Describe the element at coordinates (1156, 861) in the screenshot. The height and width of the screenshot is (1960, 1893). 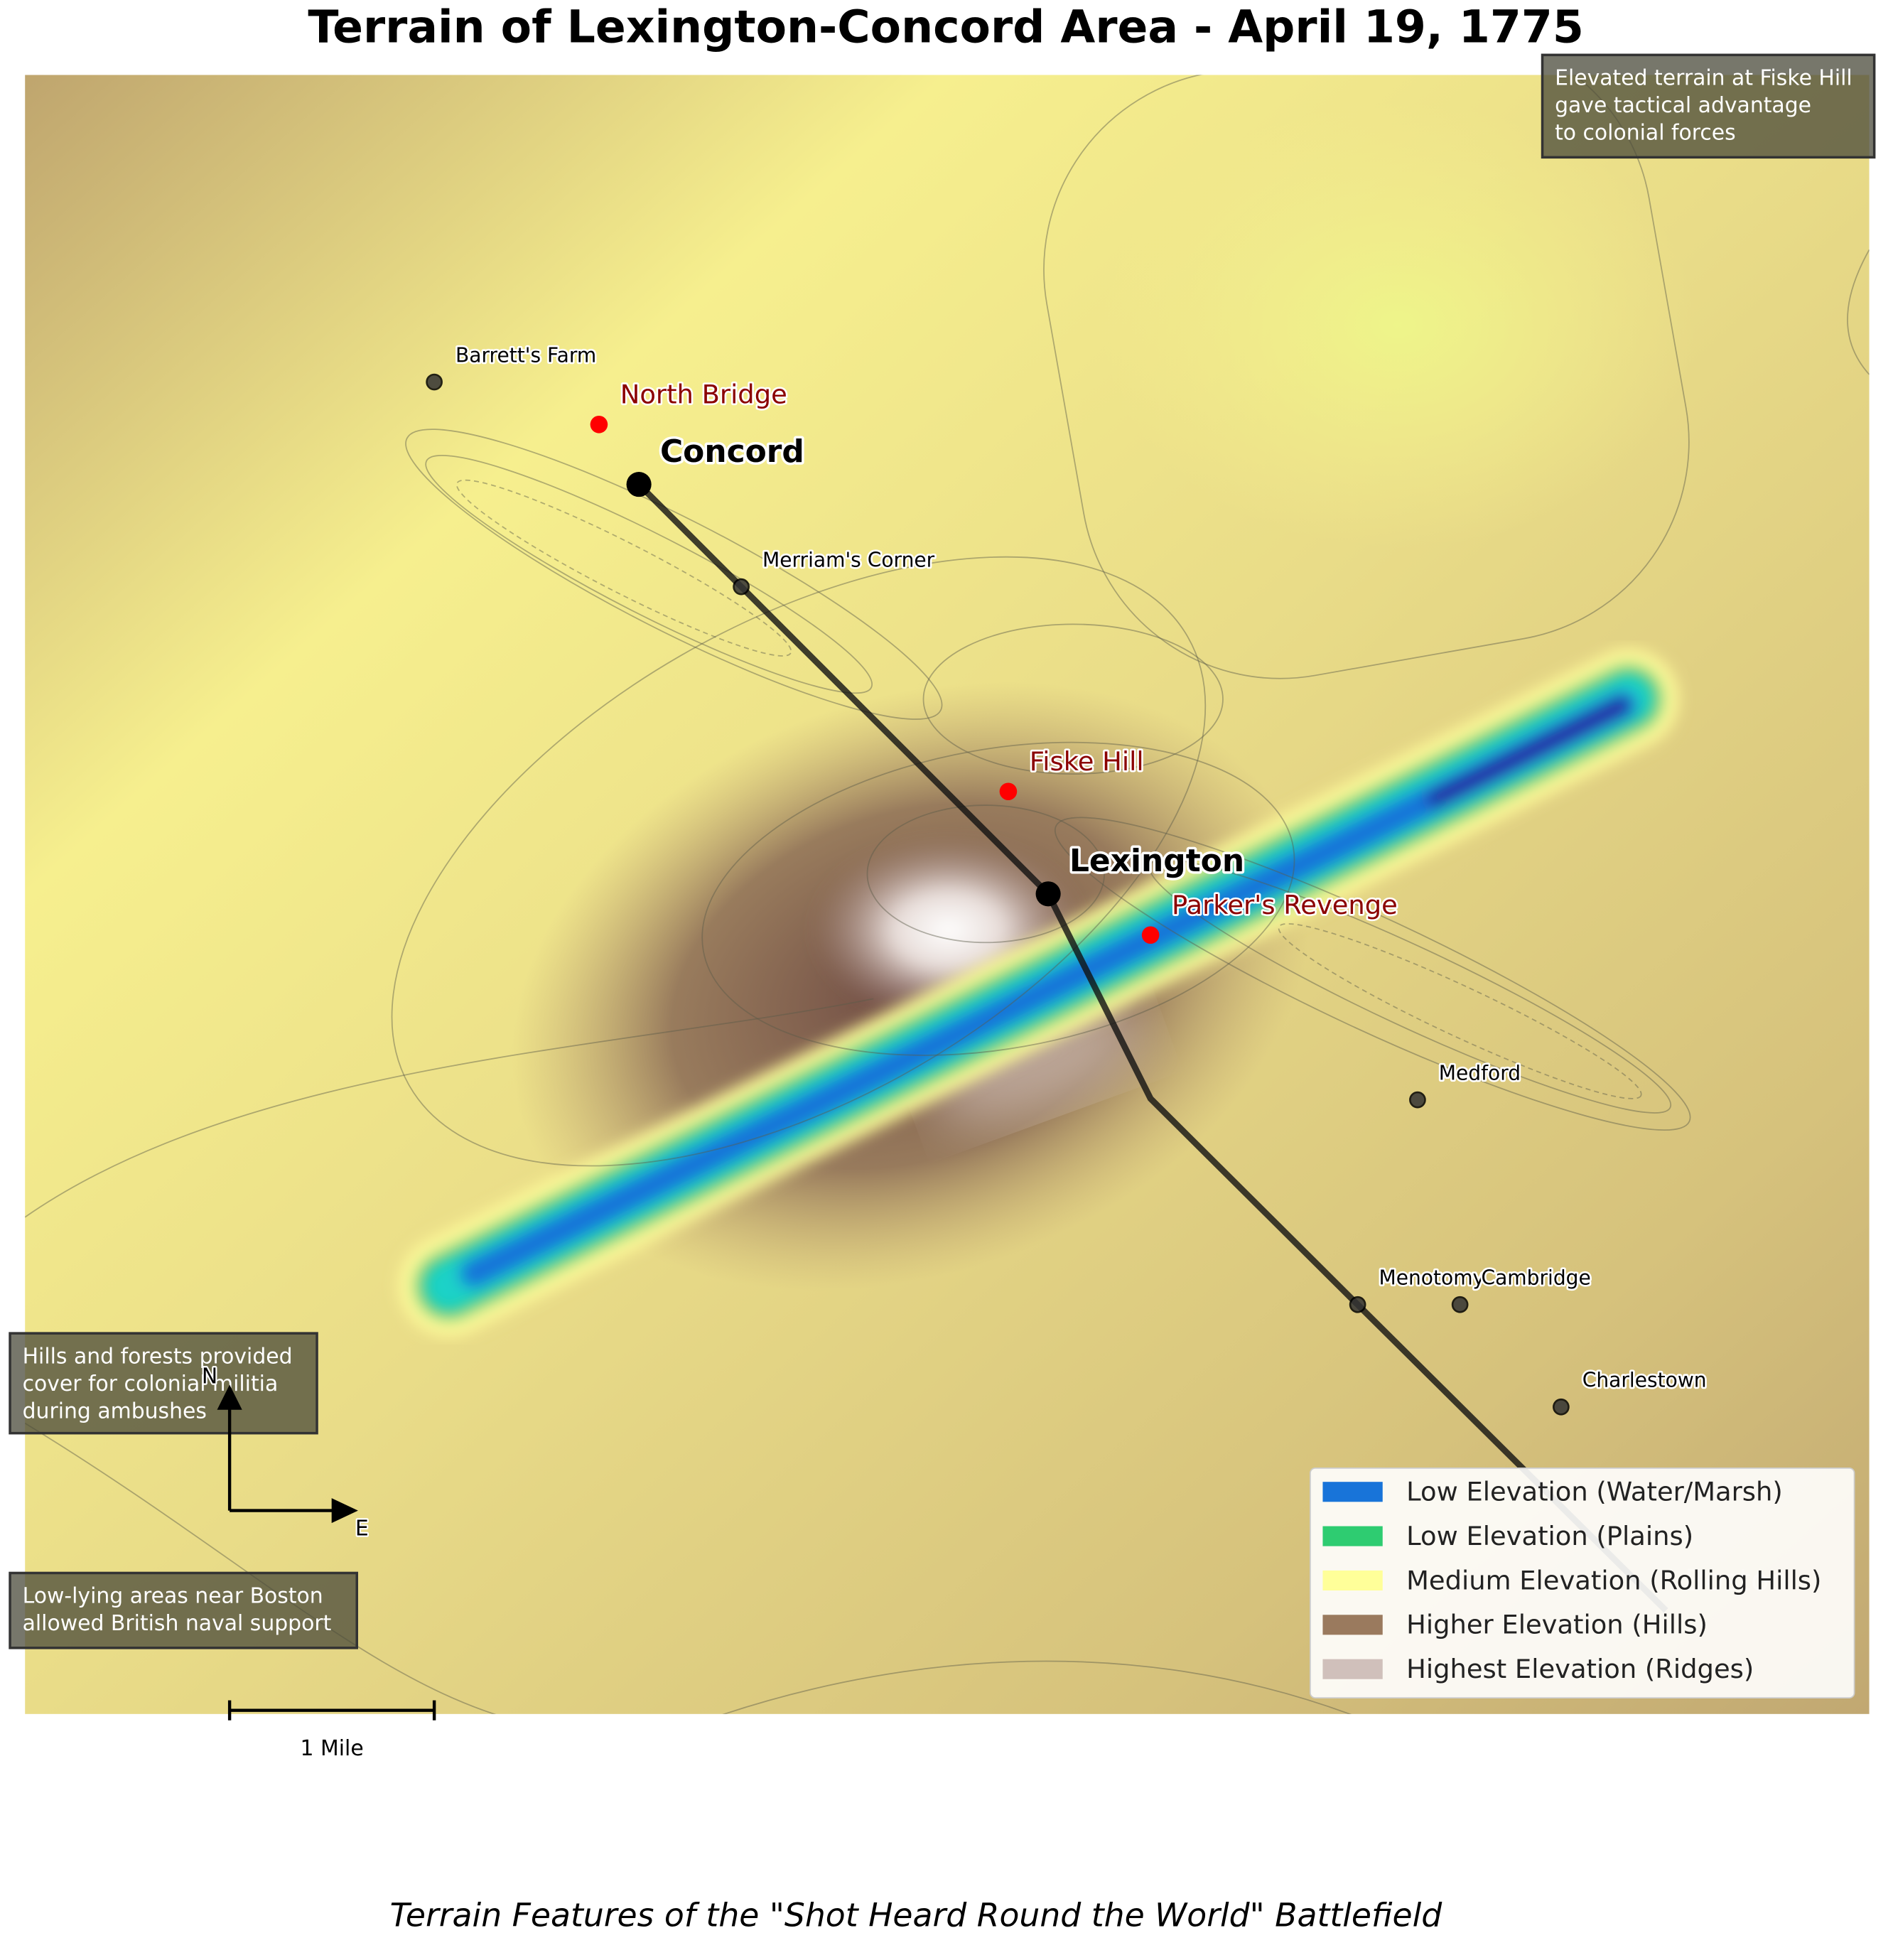
I see `town-label: Lexington` at that location.